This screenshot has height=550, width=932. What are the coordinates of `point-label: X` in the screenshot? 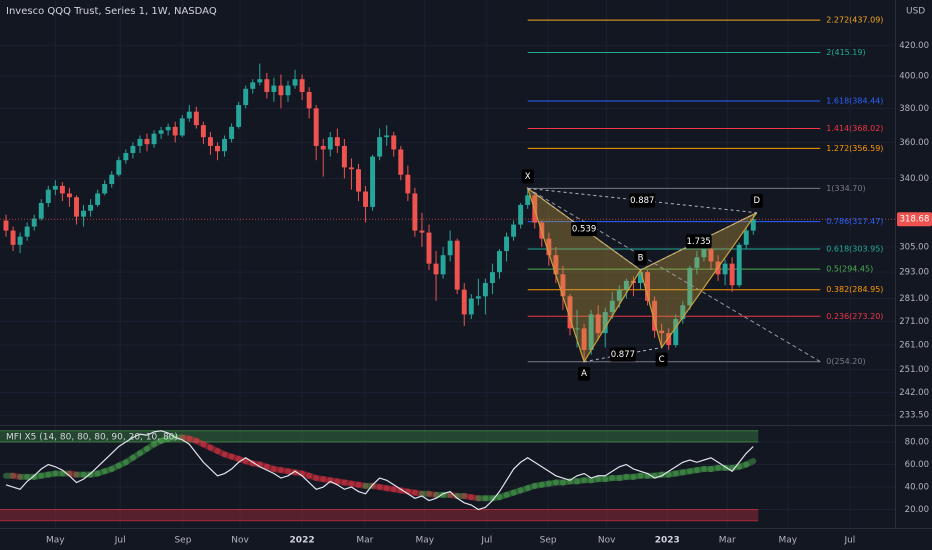 It's located at (528, 177).